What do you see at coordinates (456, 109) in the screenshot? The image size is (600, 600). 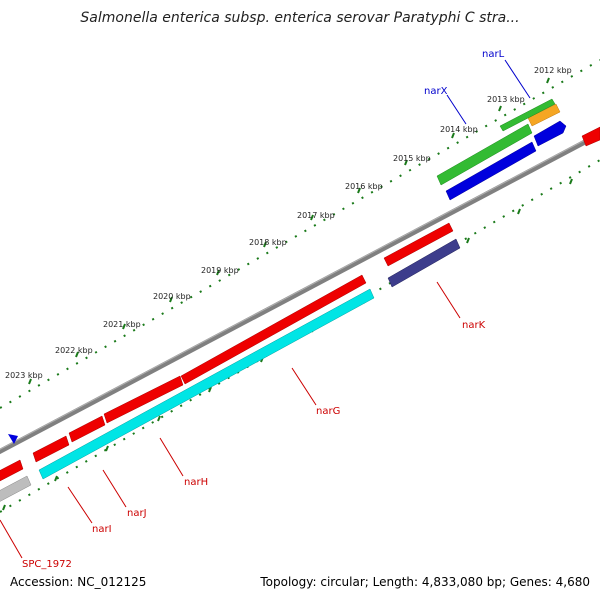 I see `leader-narX` at bounding box center [456, 109].